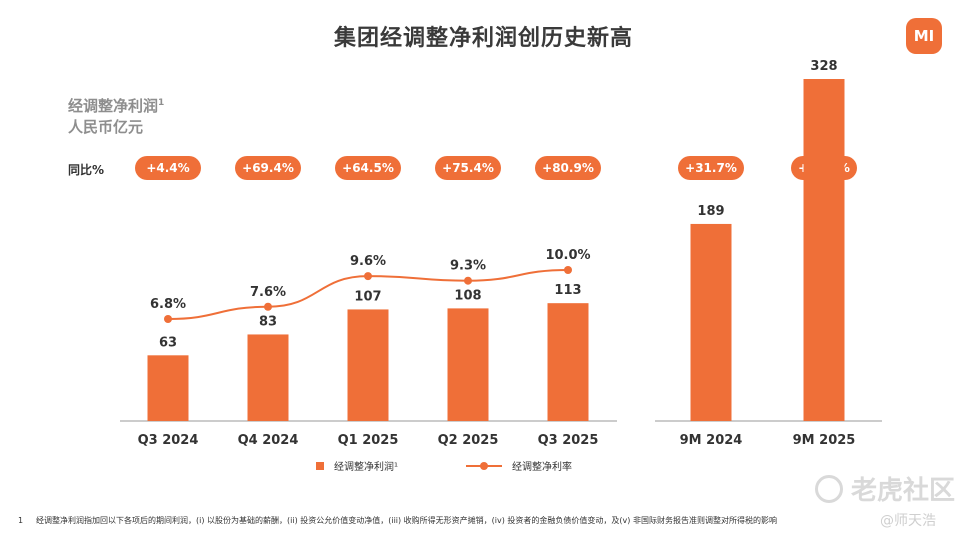 Image resolution: width=967 pixels, height=543 pixels. What do you see at coordinates (21, 520) in the screenshot?
I see `footnote-number: 1` at bounding box center [21, 520].